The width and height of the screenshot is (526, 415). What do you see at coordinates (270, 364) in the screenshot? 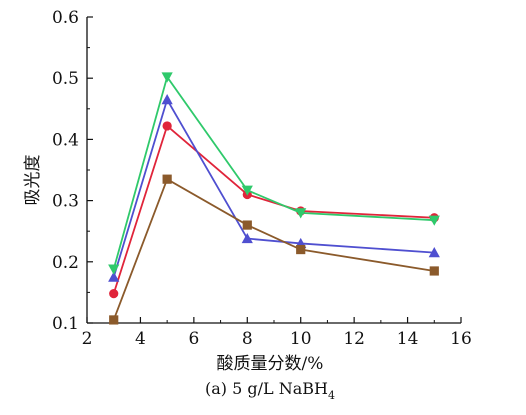
I see `x-axis-title: 酸质量分数/%` at bounding box center [270, 364].